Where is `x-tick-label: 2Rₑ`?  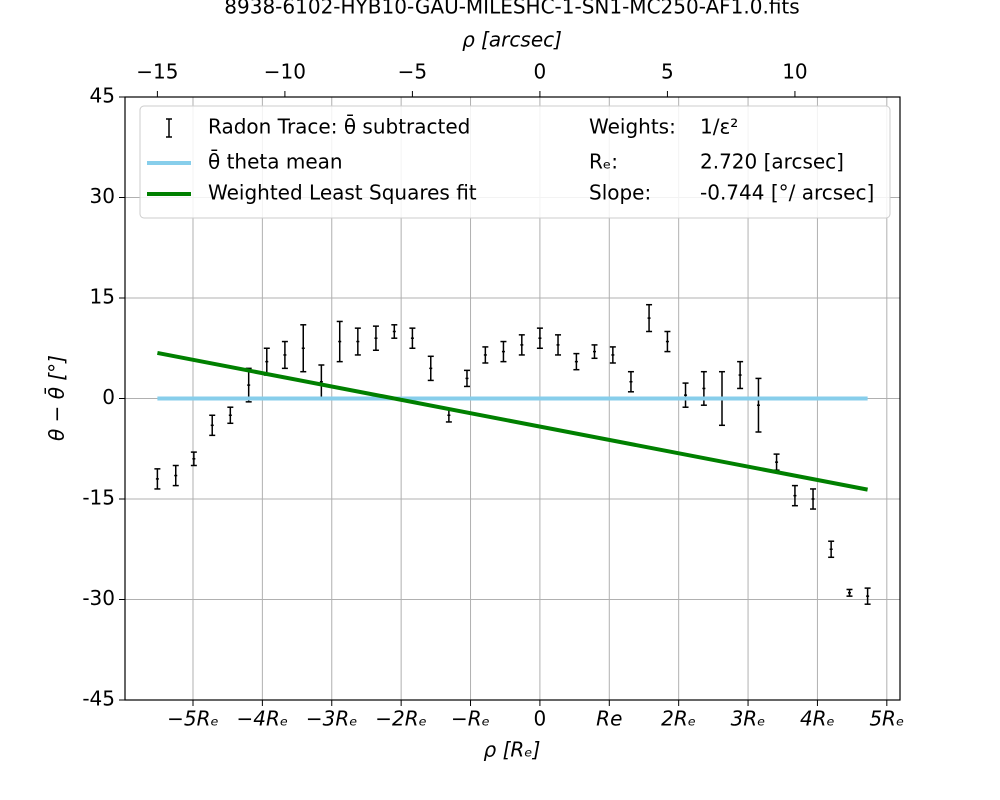
x-tick-label: 2Rₑ is located at coordinates (678, 719).